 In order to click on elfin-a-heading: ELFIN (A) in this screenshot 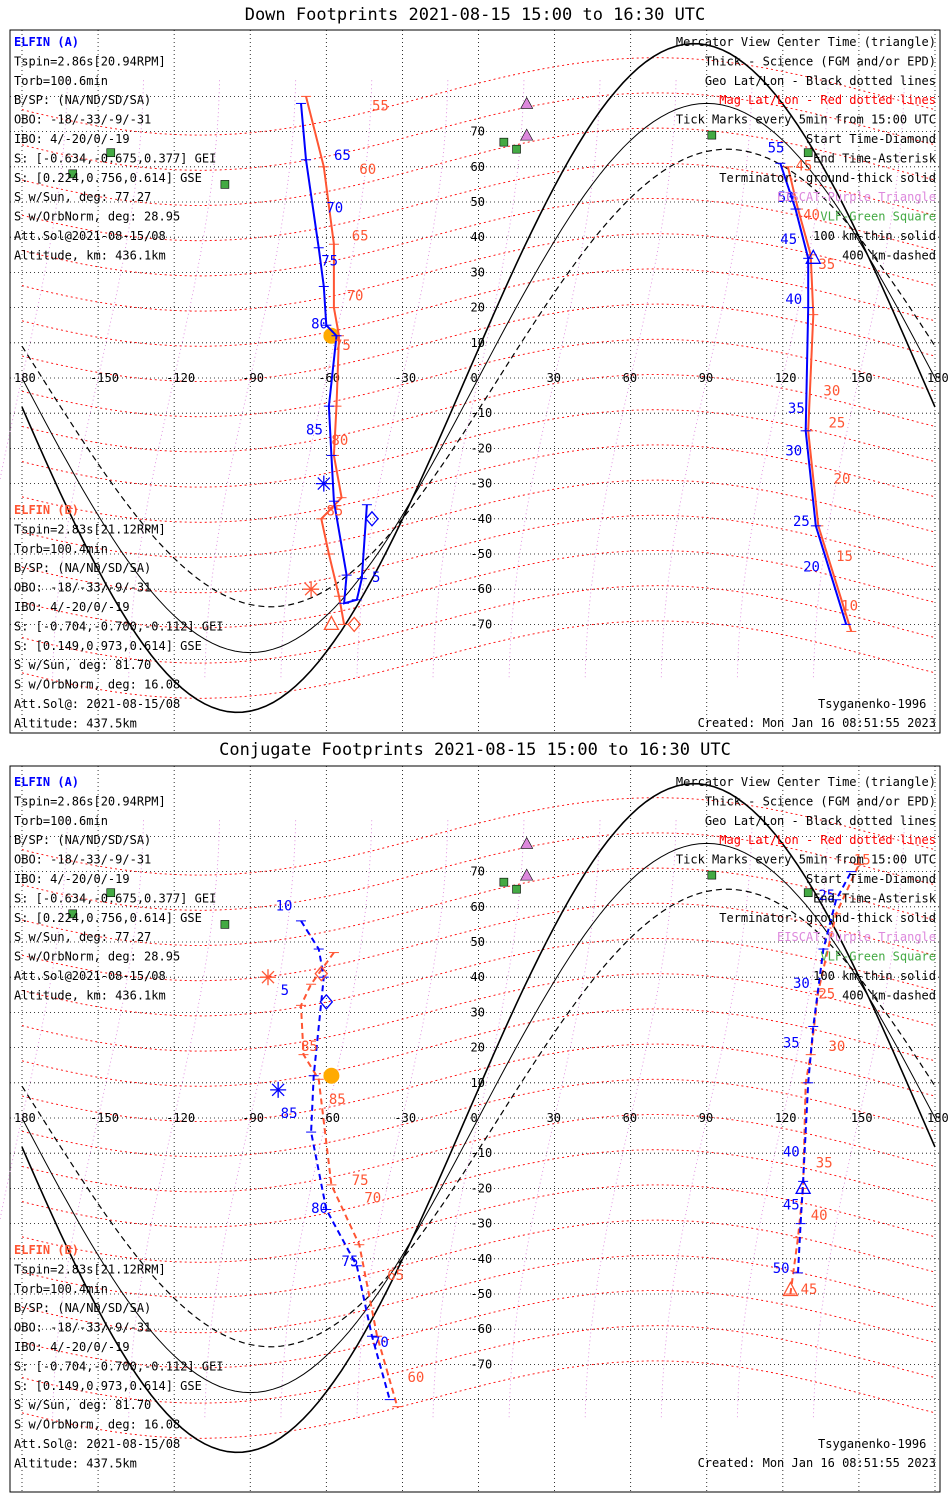, I will do `click(46, 42)`.